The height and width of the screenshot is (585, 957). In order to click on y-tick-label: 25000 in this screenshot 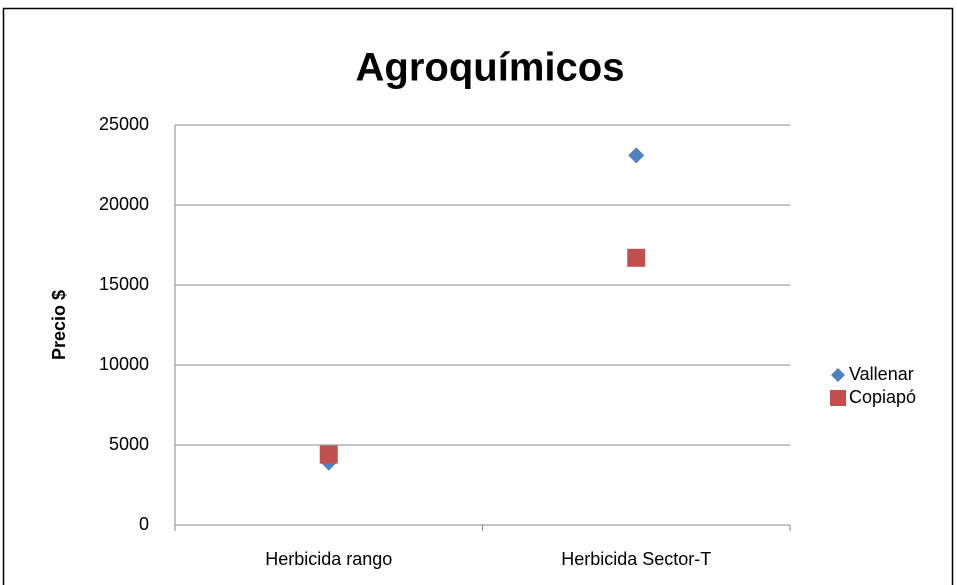, I will do `click(124, 124)`.